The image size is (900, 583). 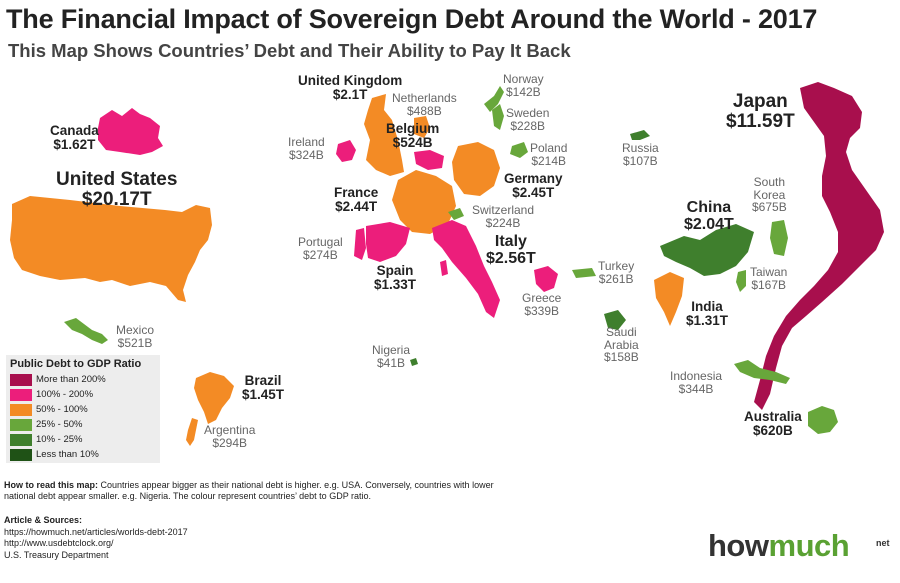 What do you see at coordinates (67, 454) in the screenshot?
I see `legend-label: Less than 10%` at bounding box center [67, 454].